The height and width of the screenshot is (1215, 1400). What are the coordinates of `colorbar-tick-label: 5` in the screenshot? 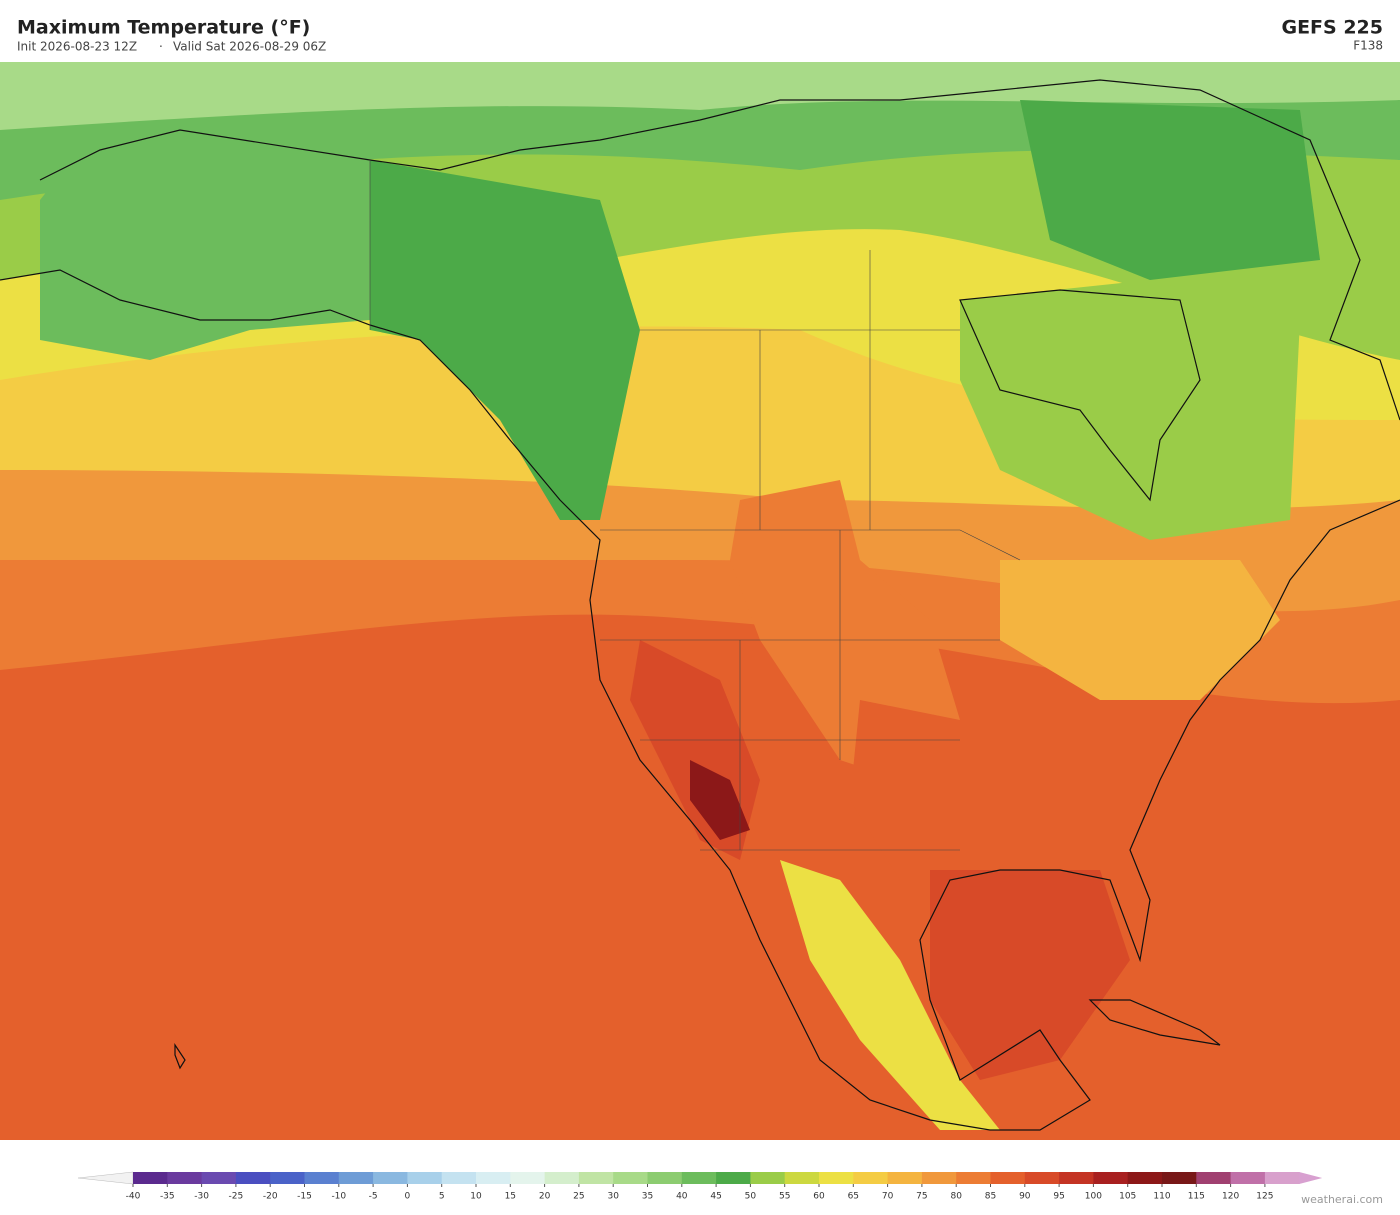 It's located at (442, 1197).